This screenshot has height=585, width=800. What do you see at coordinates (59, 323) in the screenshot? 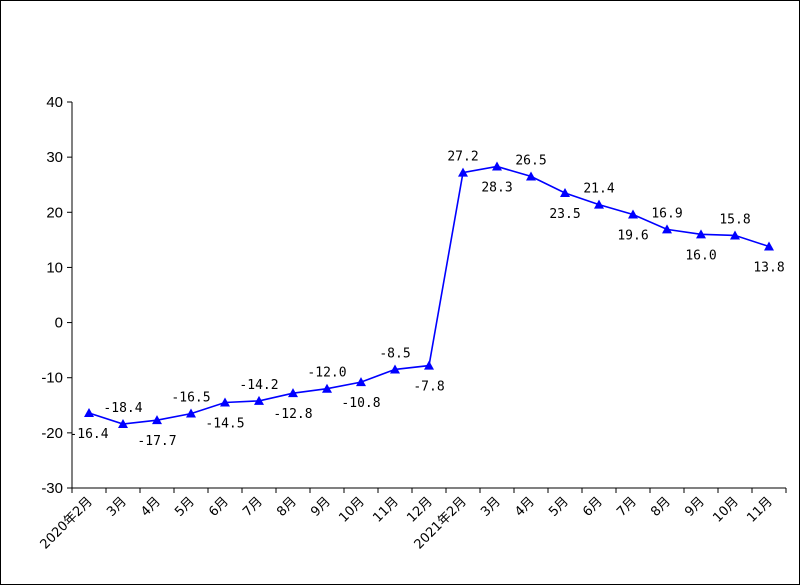
I see `y-tick-label: 0` at bounding box center [59, 323].